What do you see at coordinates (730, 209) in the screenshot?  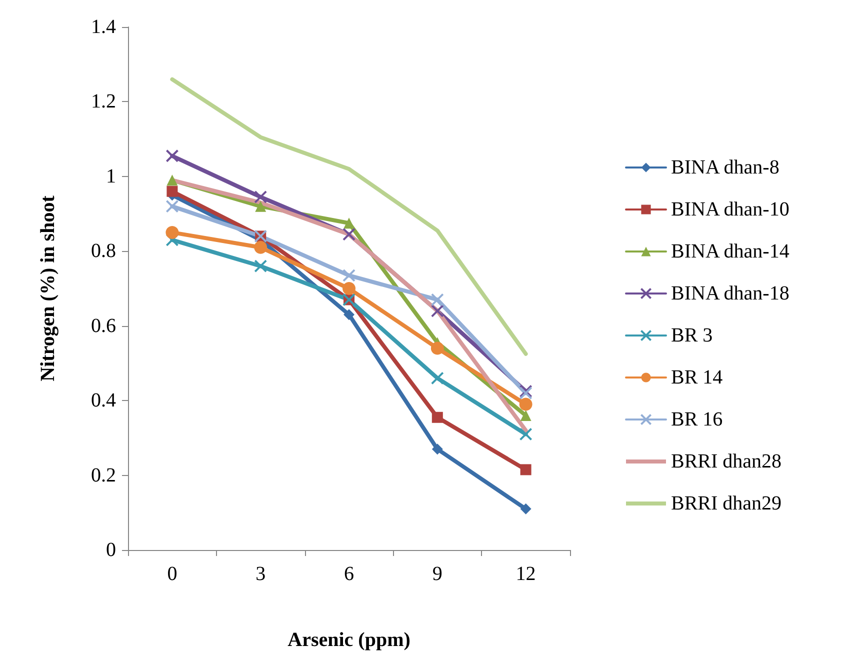 I see `legend-label: BINA dhan-10` at bounding box center [730, 209].